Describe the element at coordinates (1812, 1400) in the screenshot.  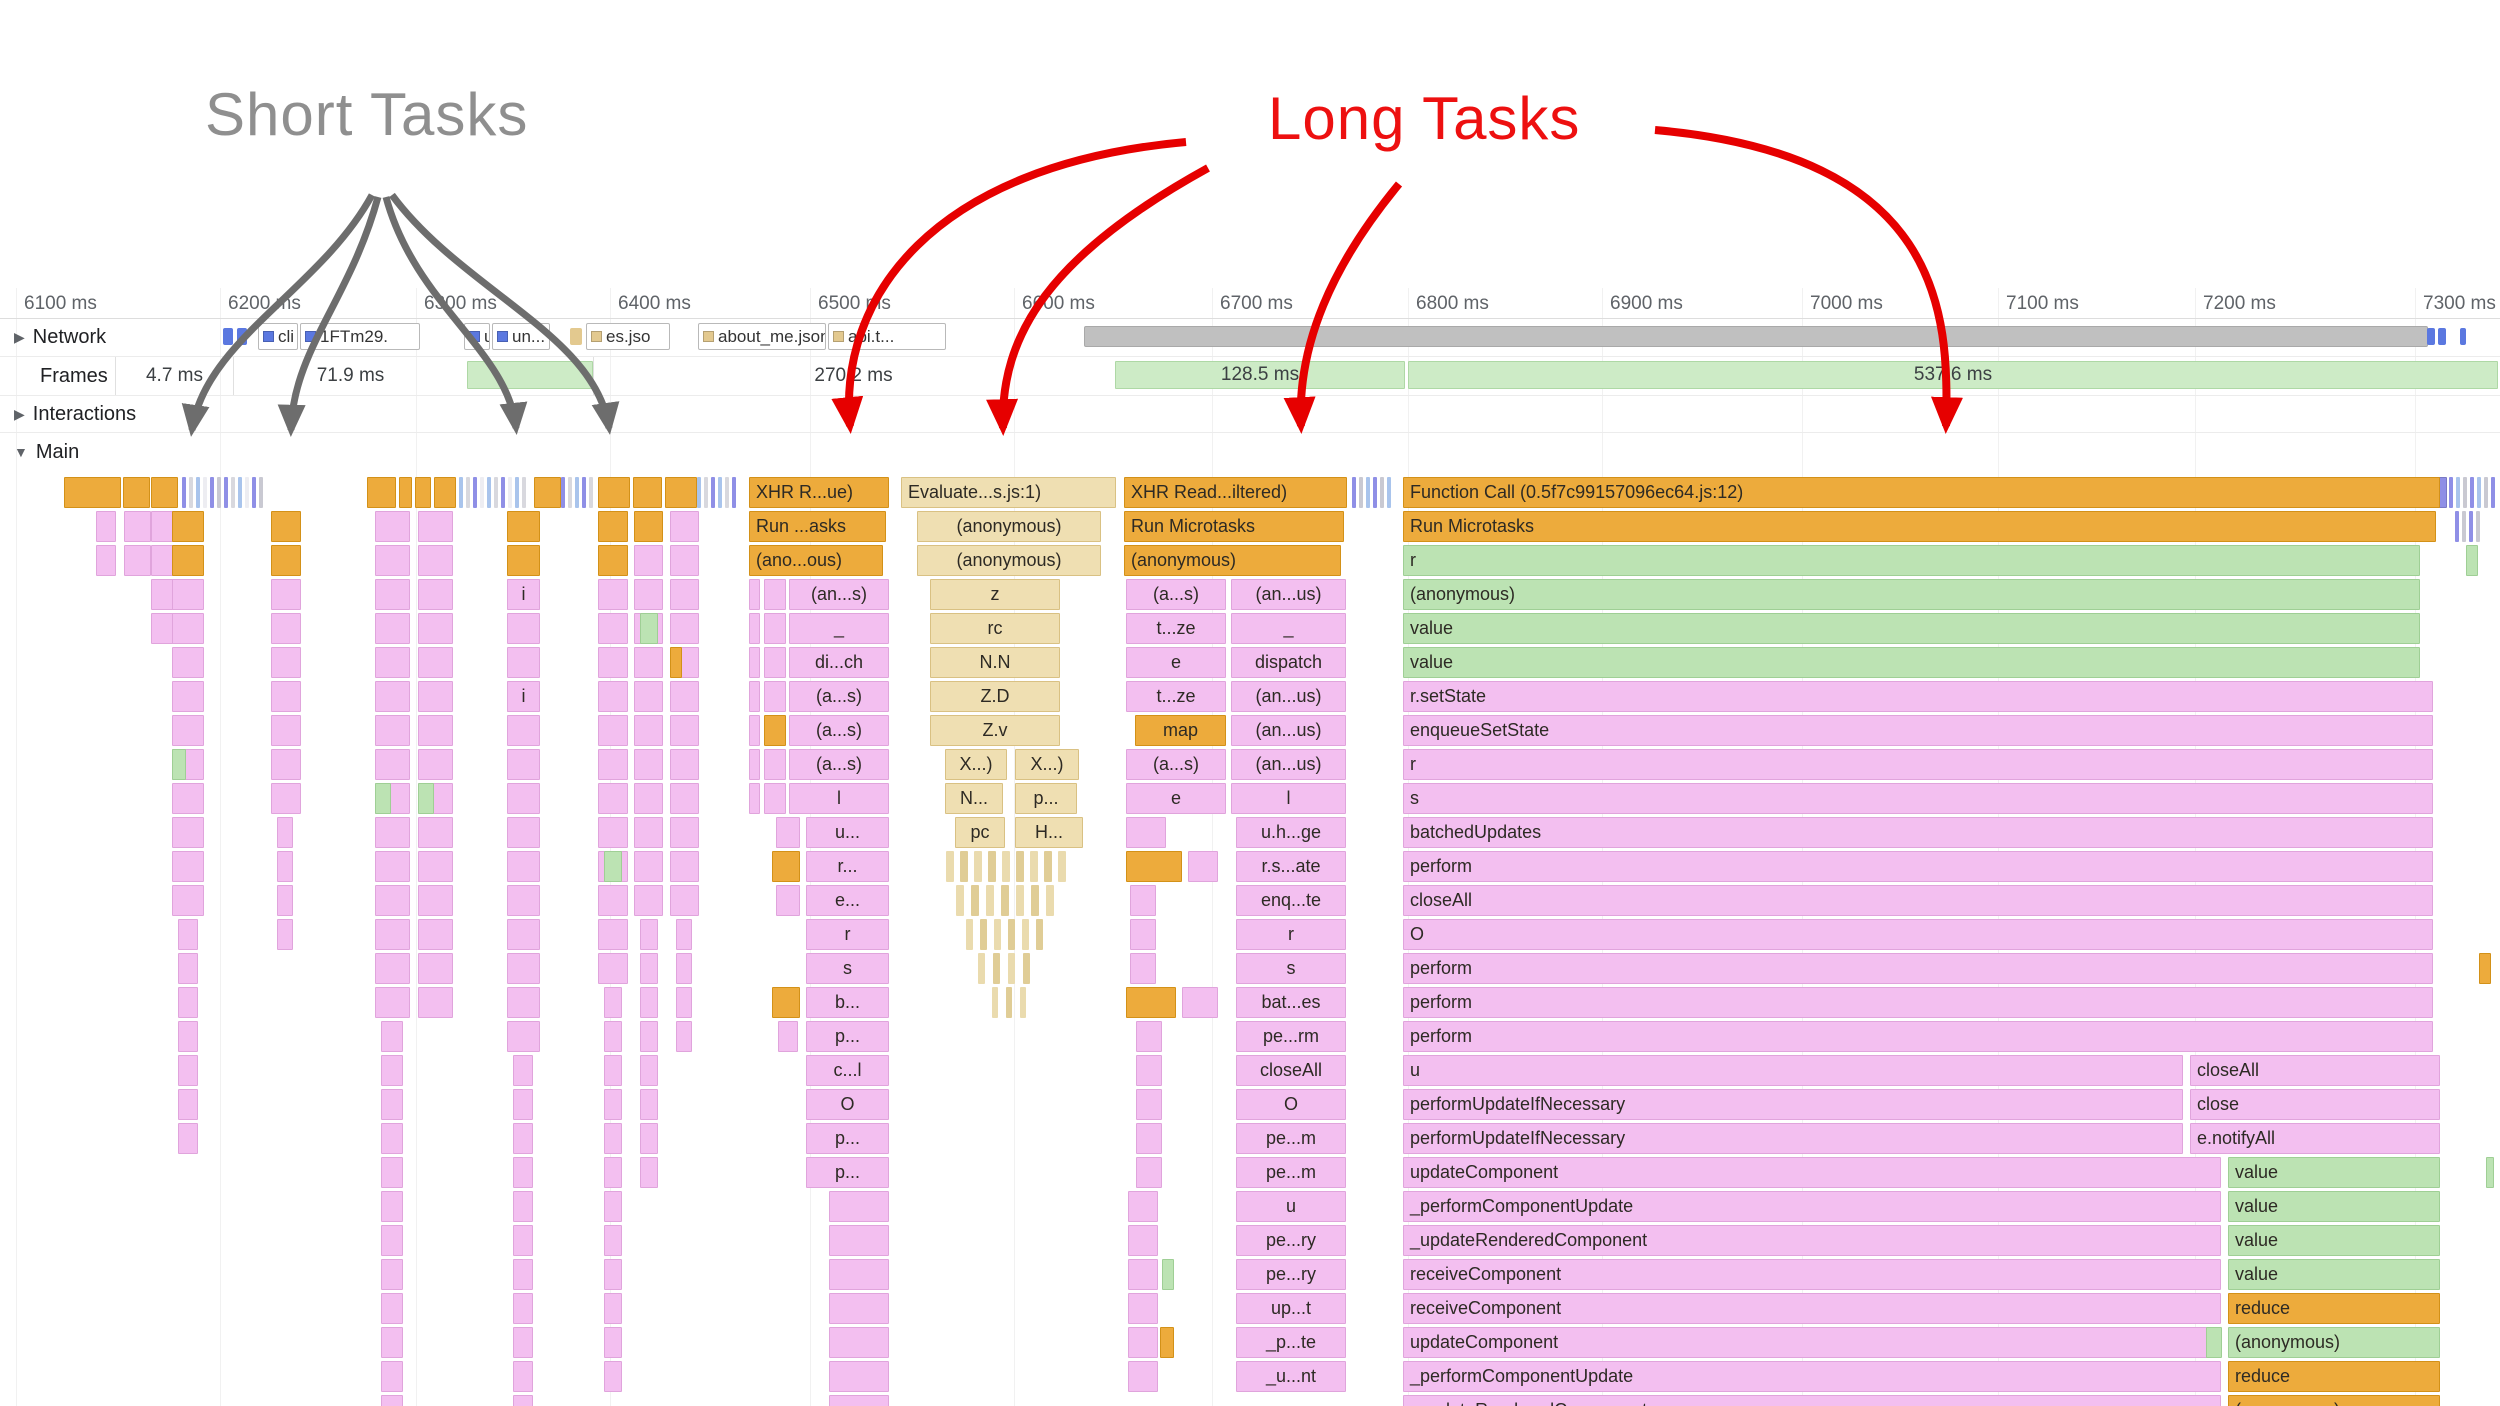
I see `flame-bar: _updateRenderedComponent` at that location.